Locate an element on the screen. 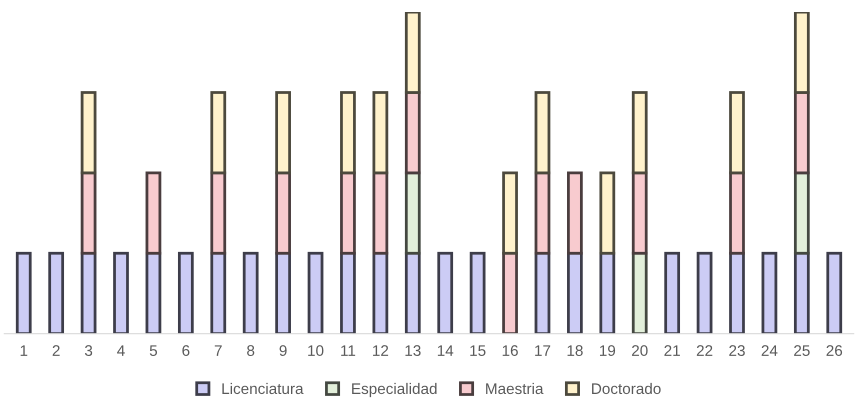  x-tick-label: 6 is located at coordinates (186, 350).